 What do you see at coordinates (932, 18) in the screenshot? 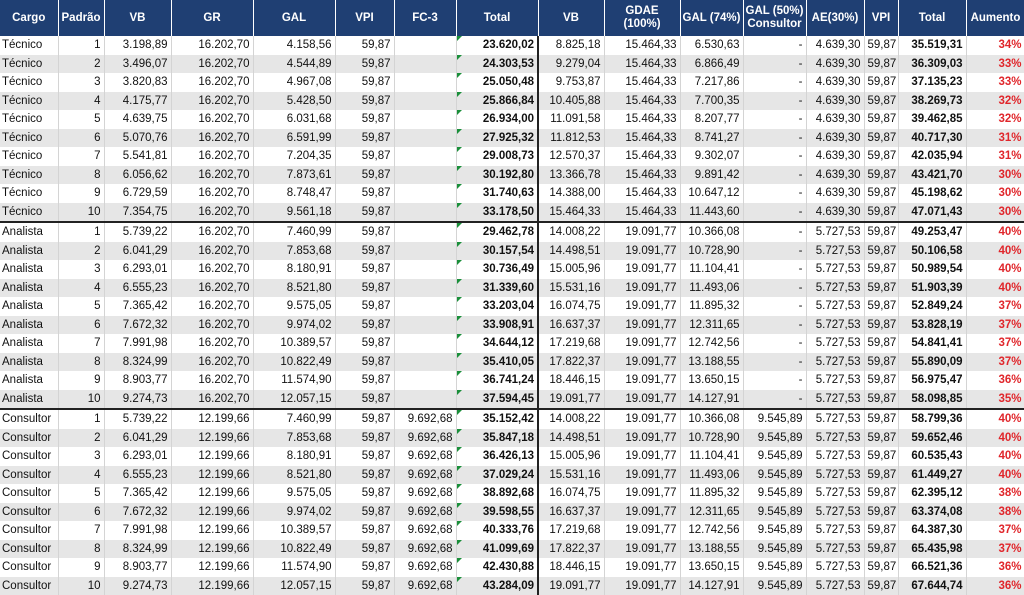
I see `header-total-new: Total` at bounding box center [932, 18].